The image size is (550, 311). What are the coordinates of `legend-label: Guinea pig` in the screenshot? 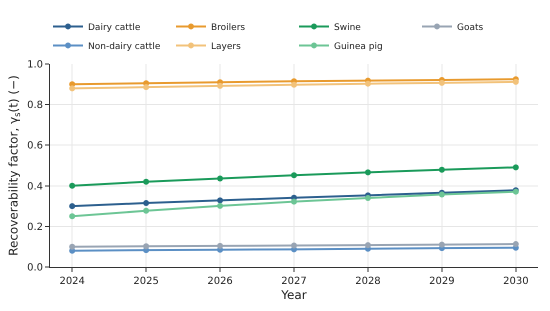 It's located at (358, 47).